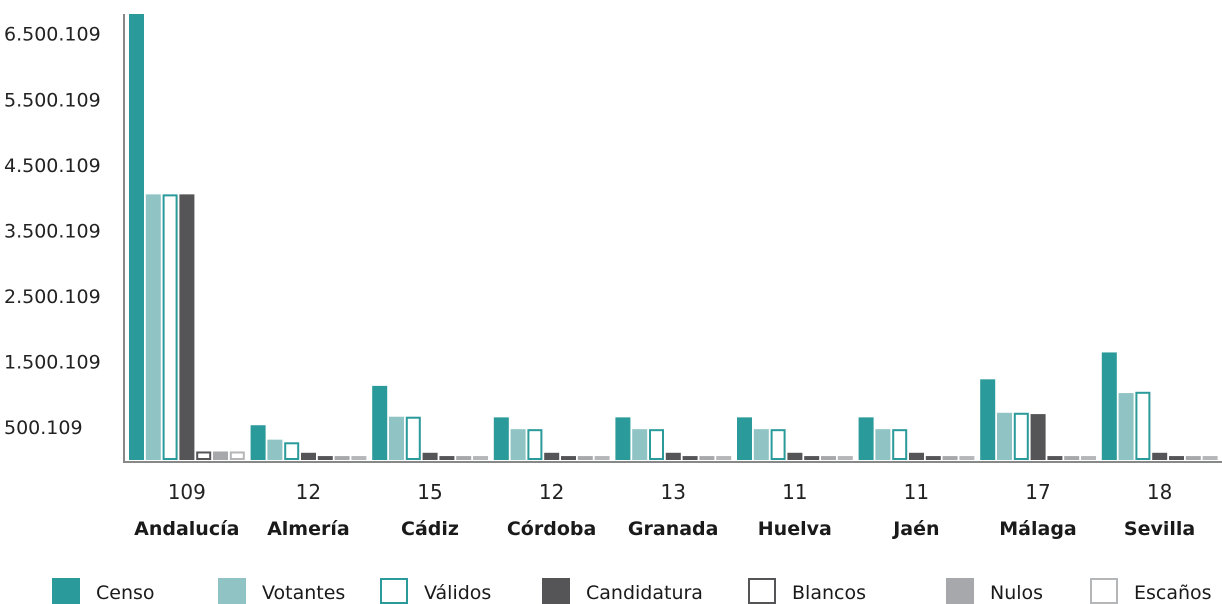  I want to click on y-tick-label: 1.500.109, so click(52, 363).